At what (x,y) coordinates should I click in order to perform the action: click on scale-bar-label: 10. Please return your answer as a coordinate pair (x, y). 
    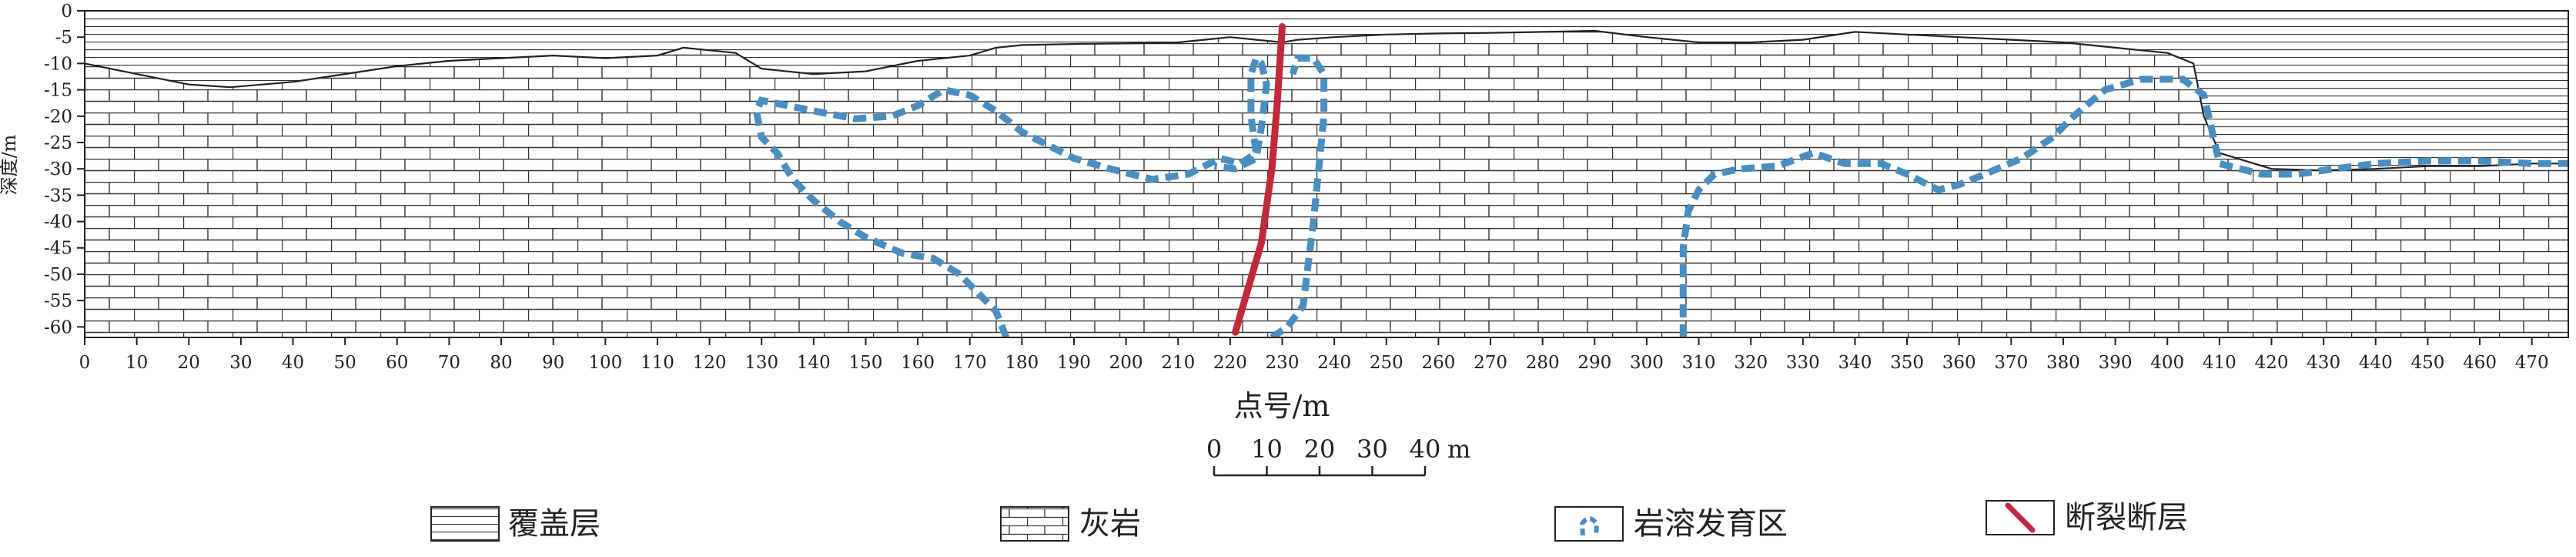
    Looking at the image, I should click on (1267, 450).